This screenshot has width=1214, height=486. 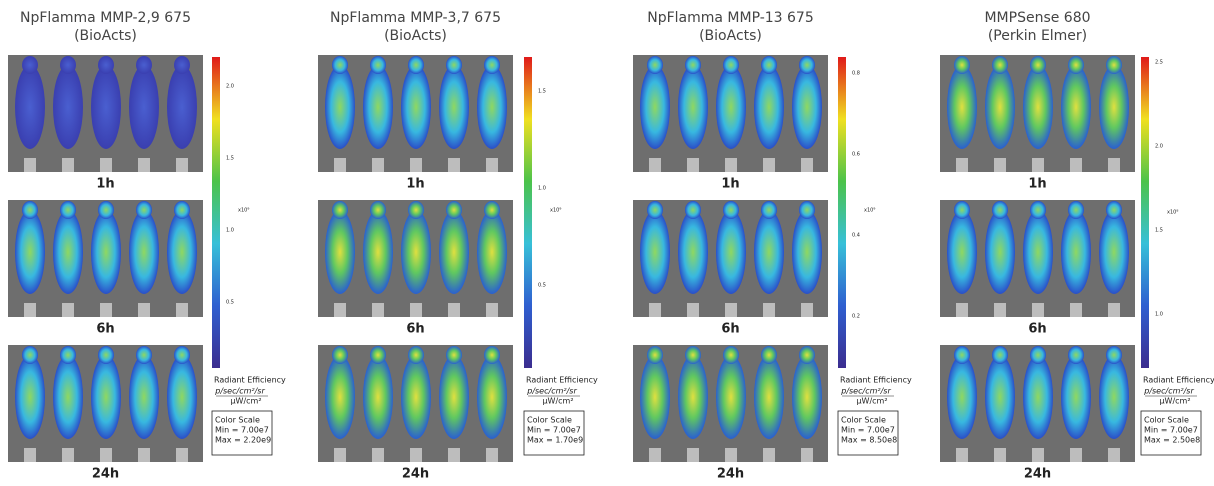 What do you see at coordinates (1159, 231) in the screenshot?
I see `colorbar-tick: 1.5` at bounding box center [1159, 231].